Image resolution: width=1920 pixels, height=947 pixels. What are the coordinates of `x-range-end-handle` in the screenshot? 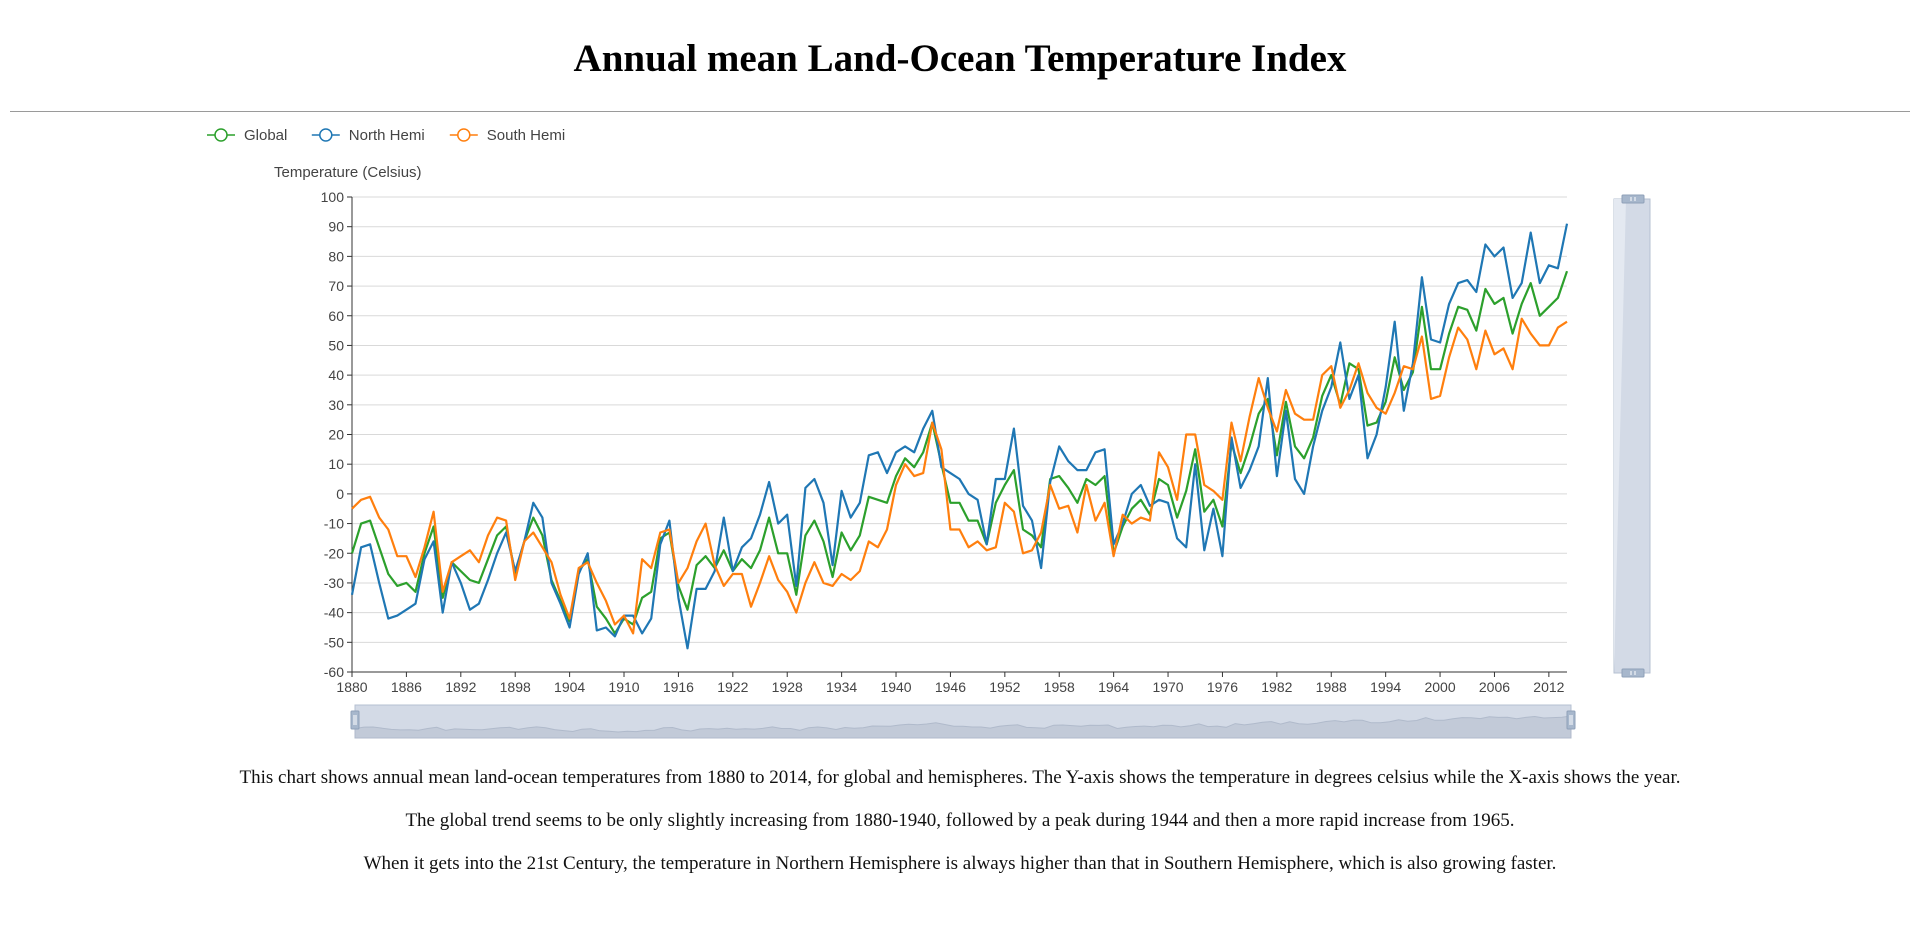 It's located at (1571, 720).